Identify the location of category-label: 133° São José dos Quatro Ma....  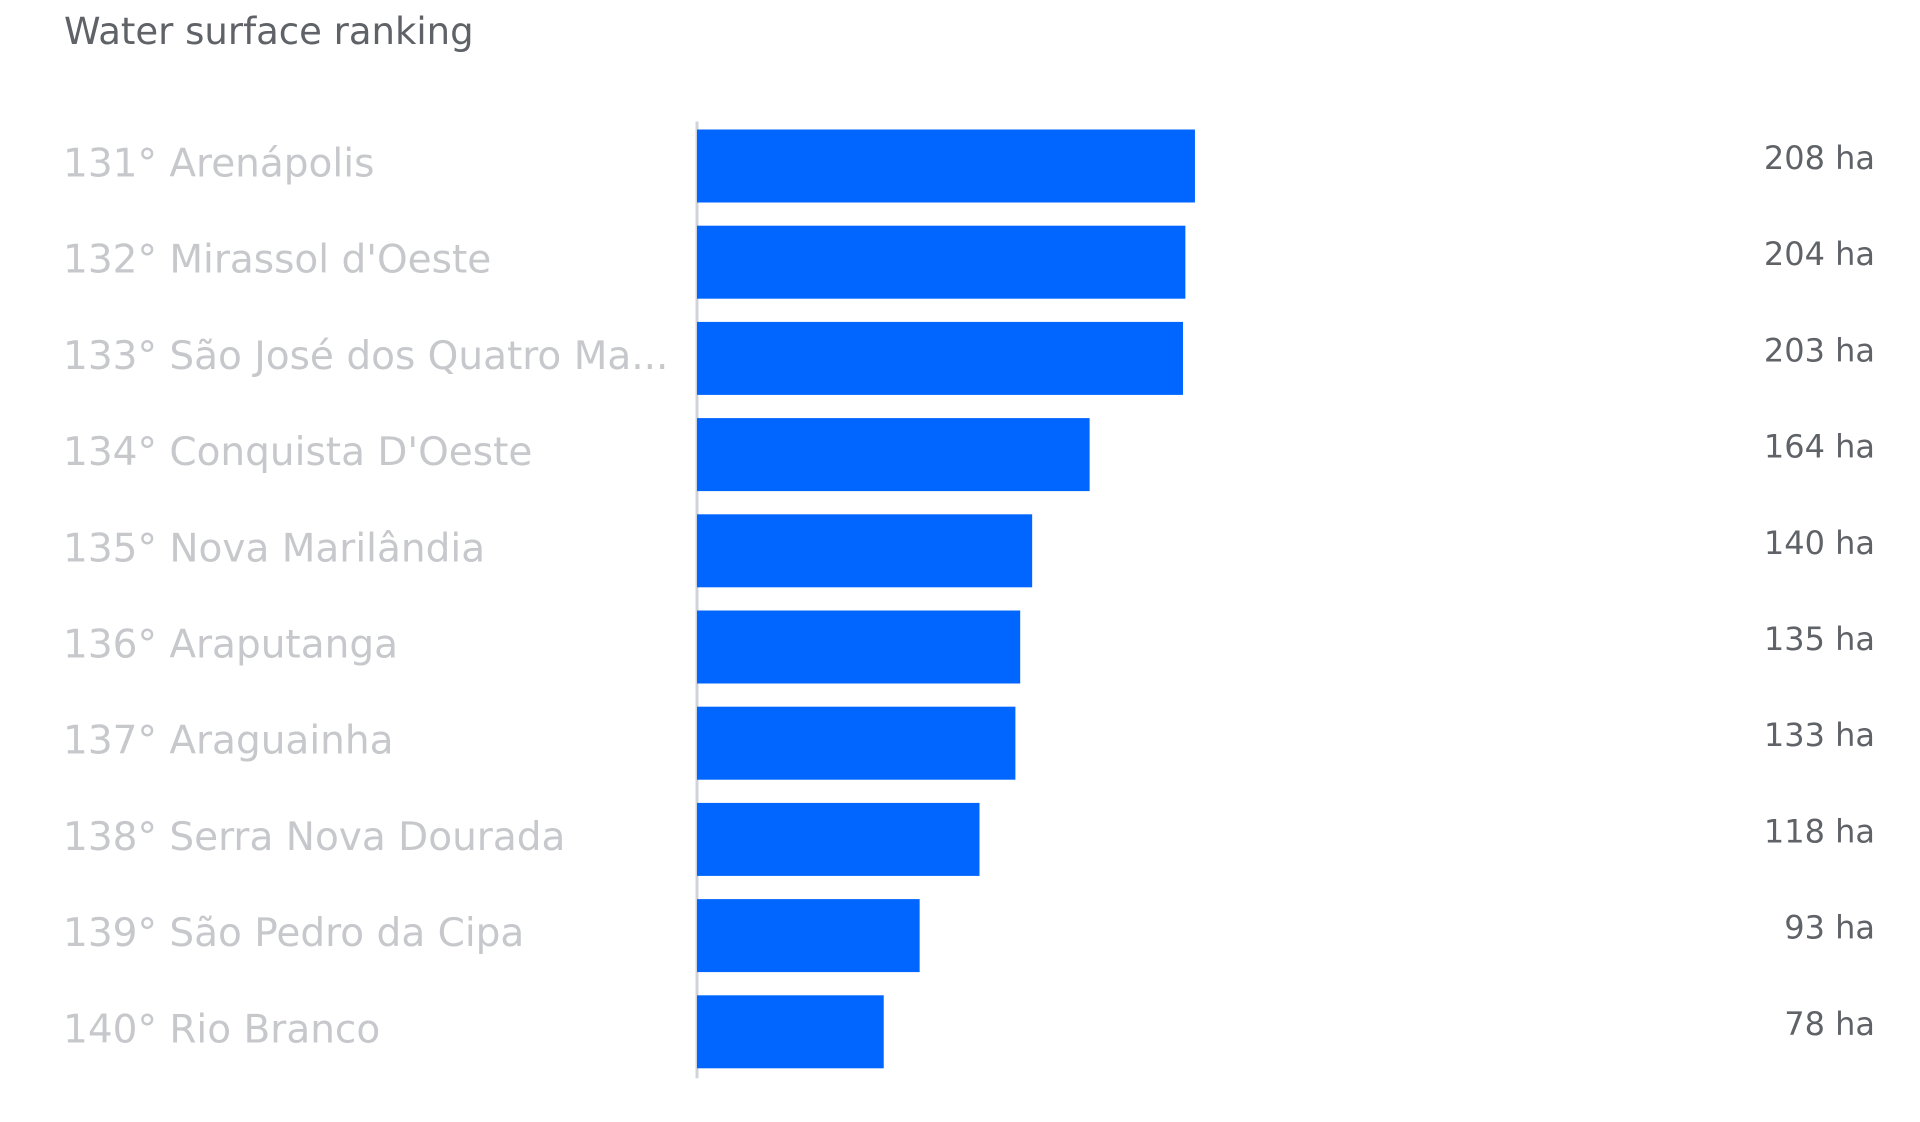
(365, 356).